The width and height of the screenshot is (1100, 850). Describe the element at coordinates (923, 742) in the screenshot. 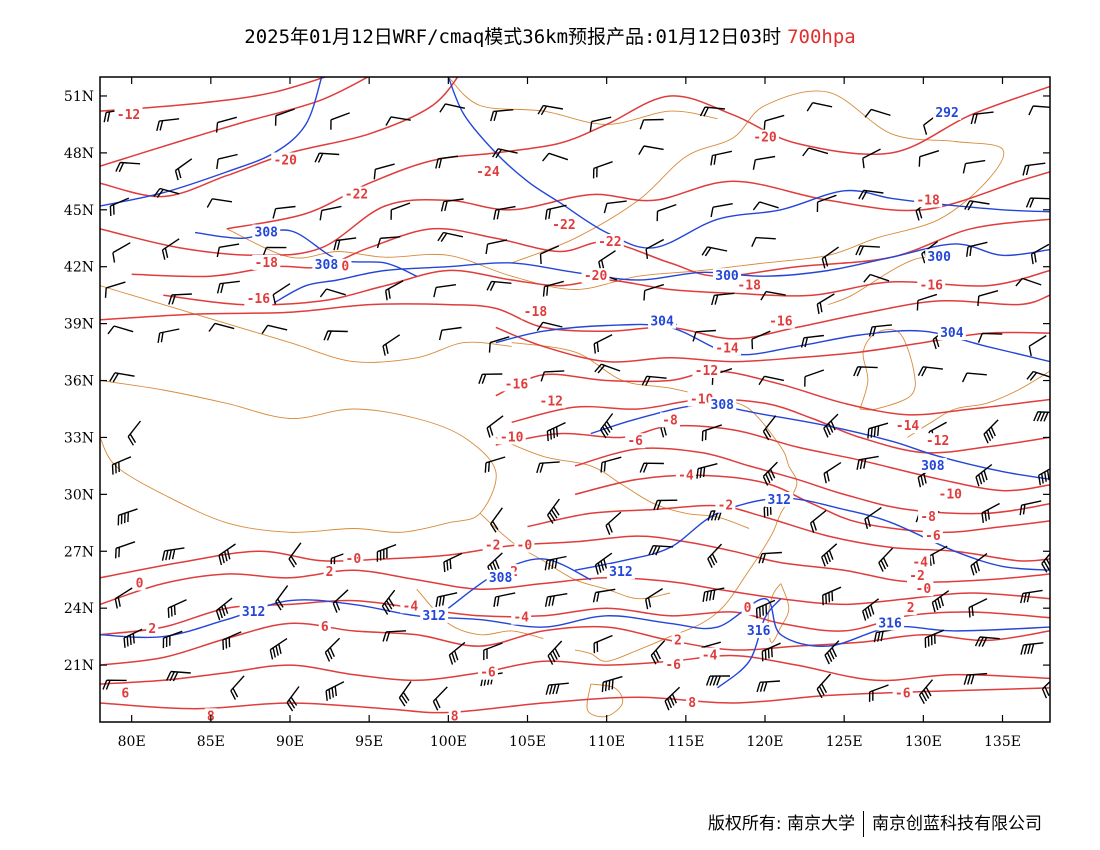

I see `lon-tick-label: 130E` at that location.